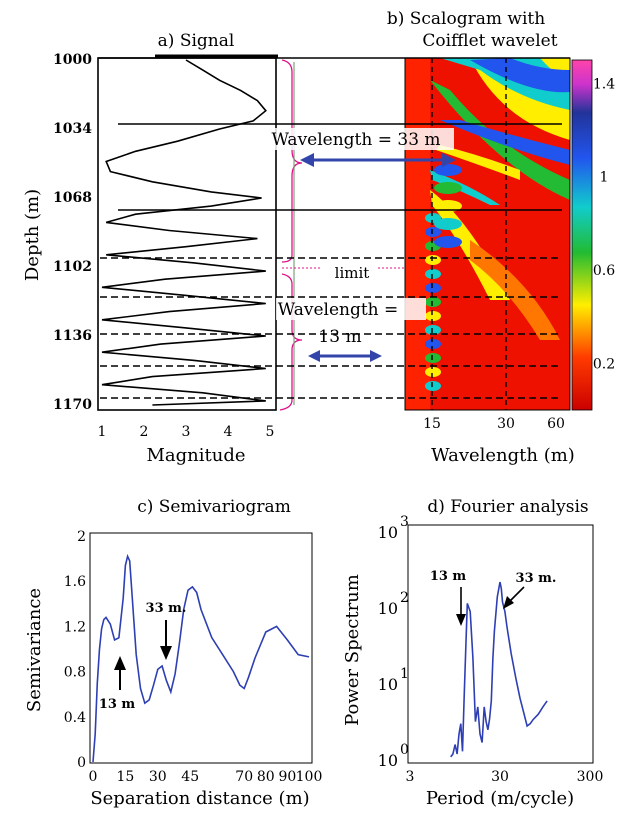  I want to click on magnitude-tick-label: 4, so click(228, 432).